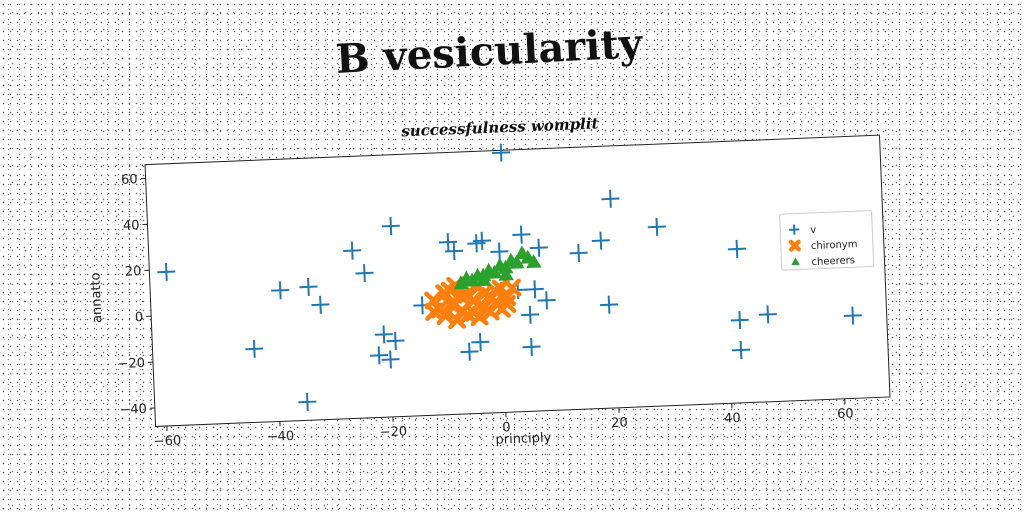  Describe the element at coordinates (834, 245) in the screenshot. I see `legend-label: chironym` at that location.